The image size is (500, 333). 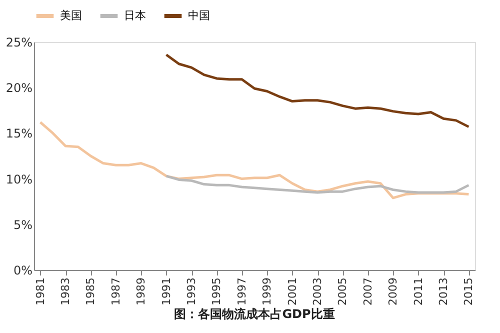 I want to click on x-tick-label: 1985, so click(x=91, y=292).